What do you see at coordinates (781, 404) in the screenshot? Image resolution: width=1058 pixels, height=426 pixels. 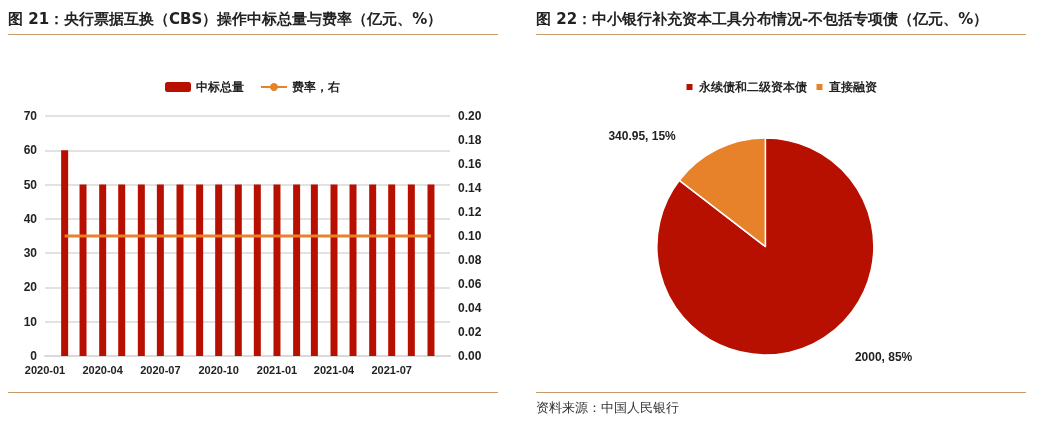 I see `text: 资料来源：中国人民银行` at bounding box center [781, 404].